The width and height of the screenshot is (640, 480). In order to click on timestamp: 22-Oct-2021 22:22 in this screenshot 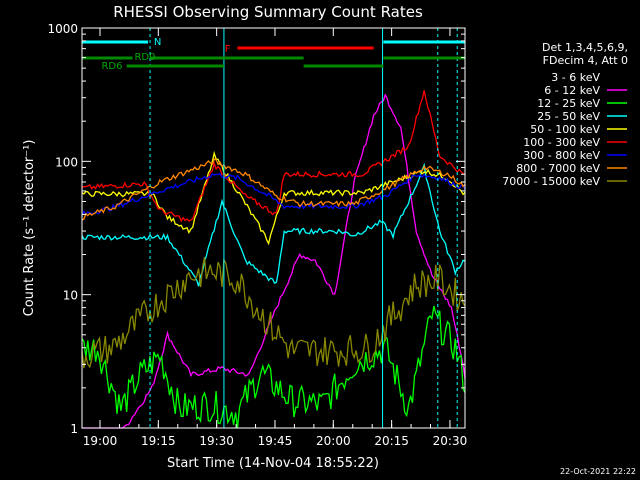, I will do `click(598, 471)`.